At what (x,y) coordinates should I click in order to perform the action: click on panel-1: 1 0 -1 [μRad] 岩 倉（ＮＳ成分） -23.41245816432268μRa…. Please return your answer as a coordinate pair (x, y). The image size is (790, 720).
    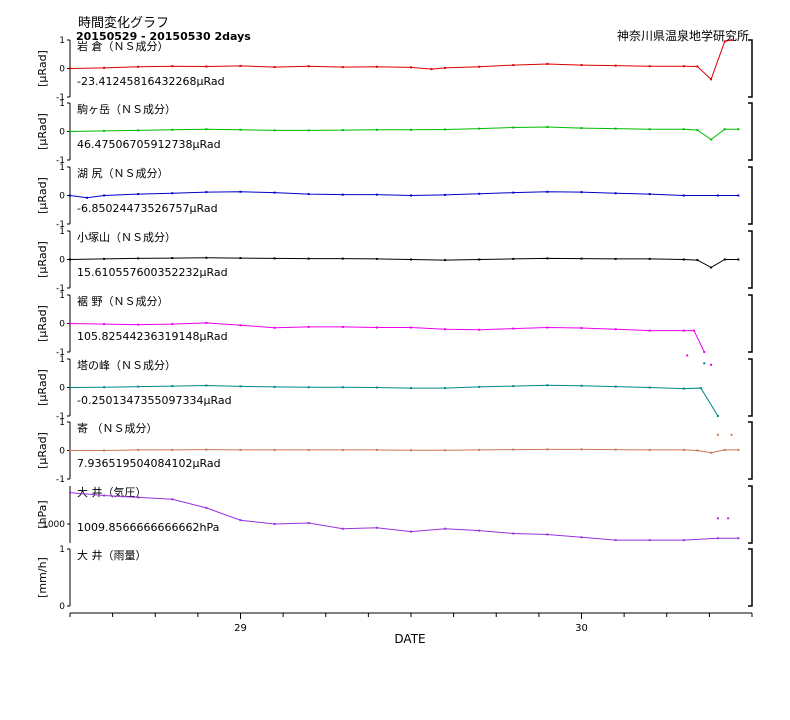
    Looking at the image, I should click on (394, 69).